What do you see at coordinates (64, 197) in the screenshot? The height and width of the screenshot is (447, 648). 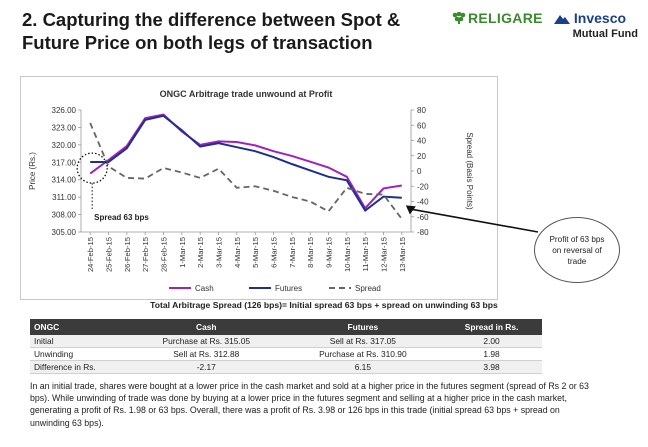 I see `y-tick-label: 311.00` at bounding box center [64, 197].